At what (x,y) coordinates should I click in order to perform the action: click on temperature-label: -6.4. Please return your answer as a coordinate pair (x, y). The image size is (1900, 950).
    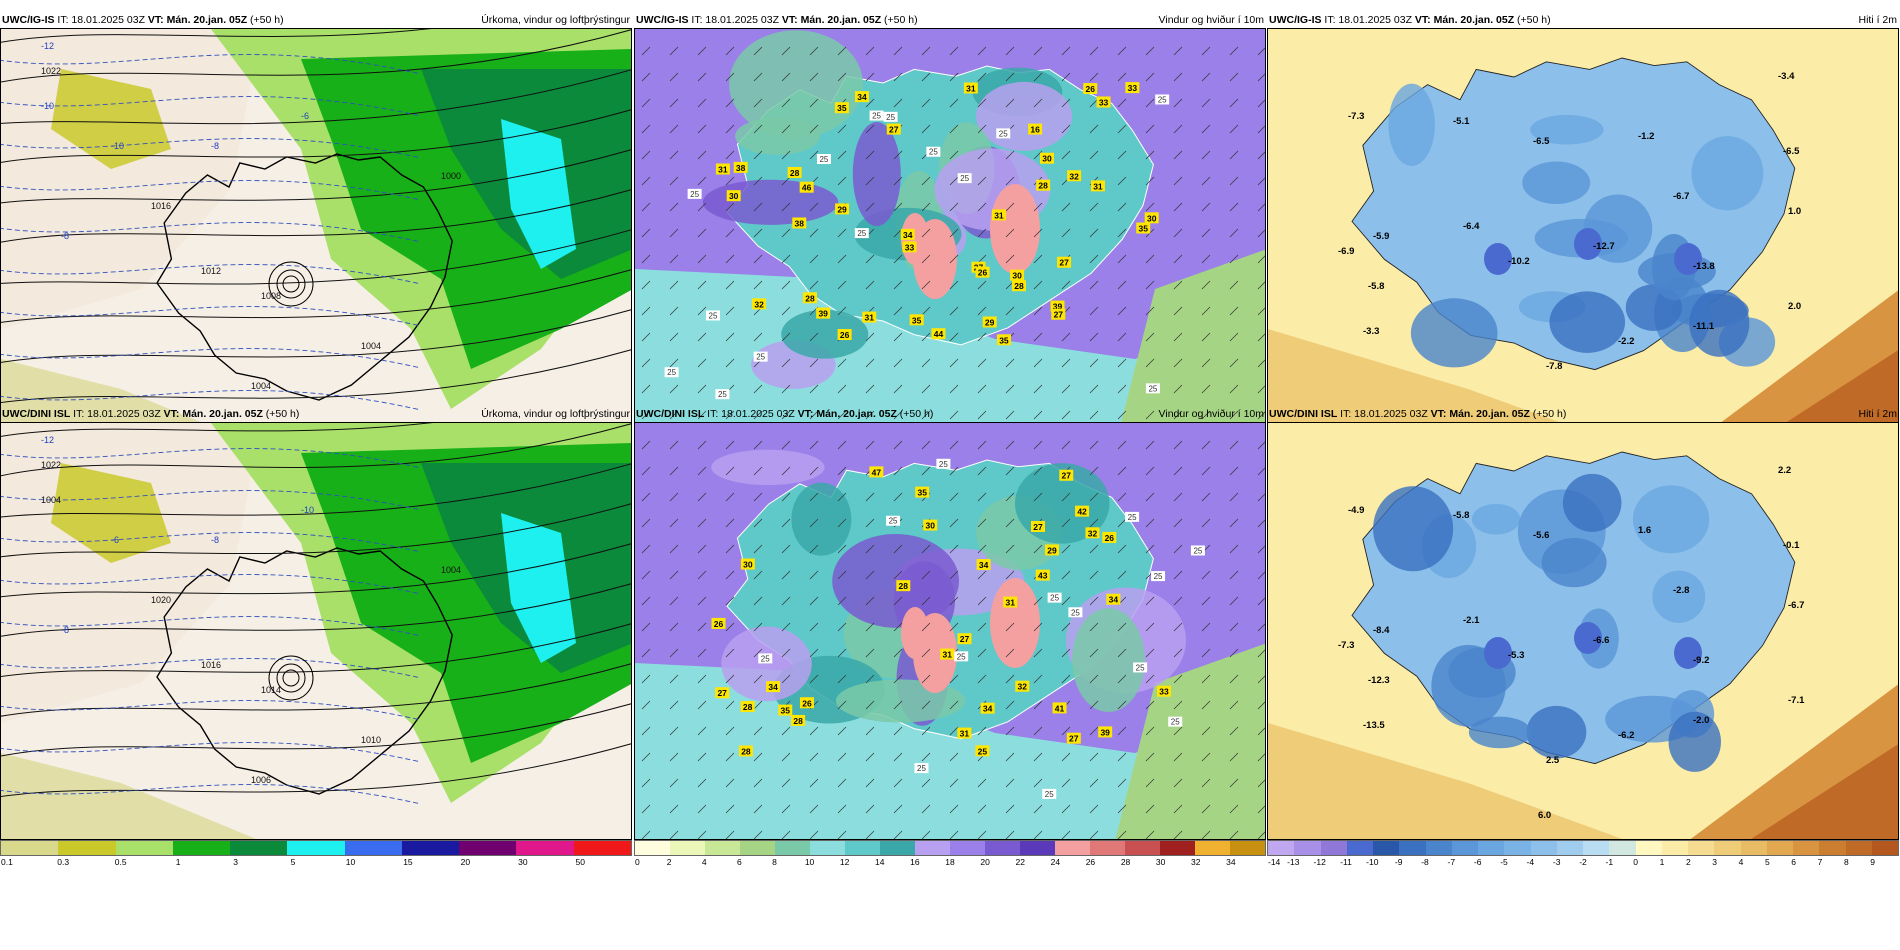
    Looking at the image, I should click on (1471, 226).